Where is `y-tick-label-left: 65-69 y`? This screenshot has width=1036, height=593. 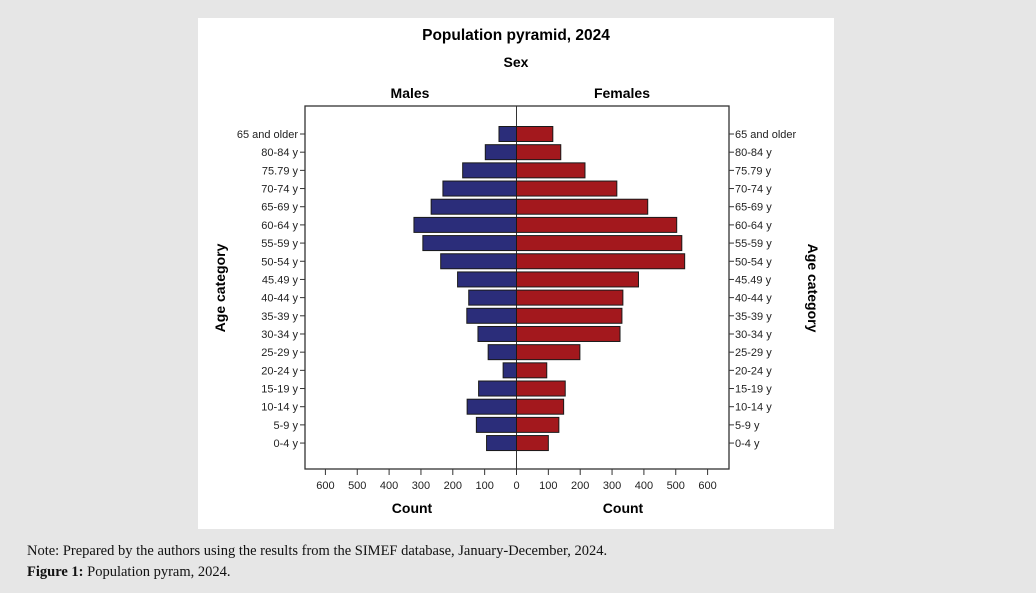
y-tick-label-left: 65-69 y is located at coordinates (279, 208).